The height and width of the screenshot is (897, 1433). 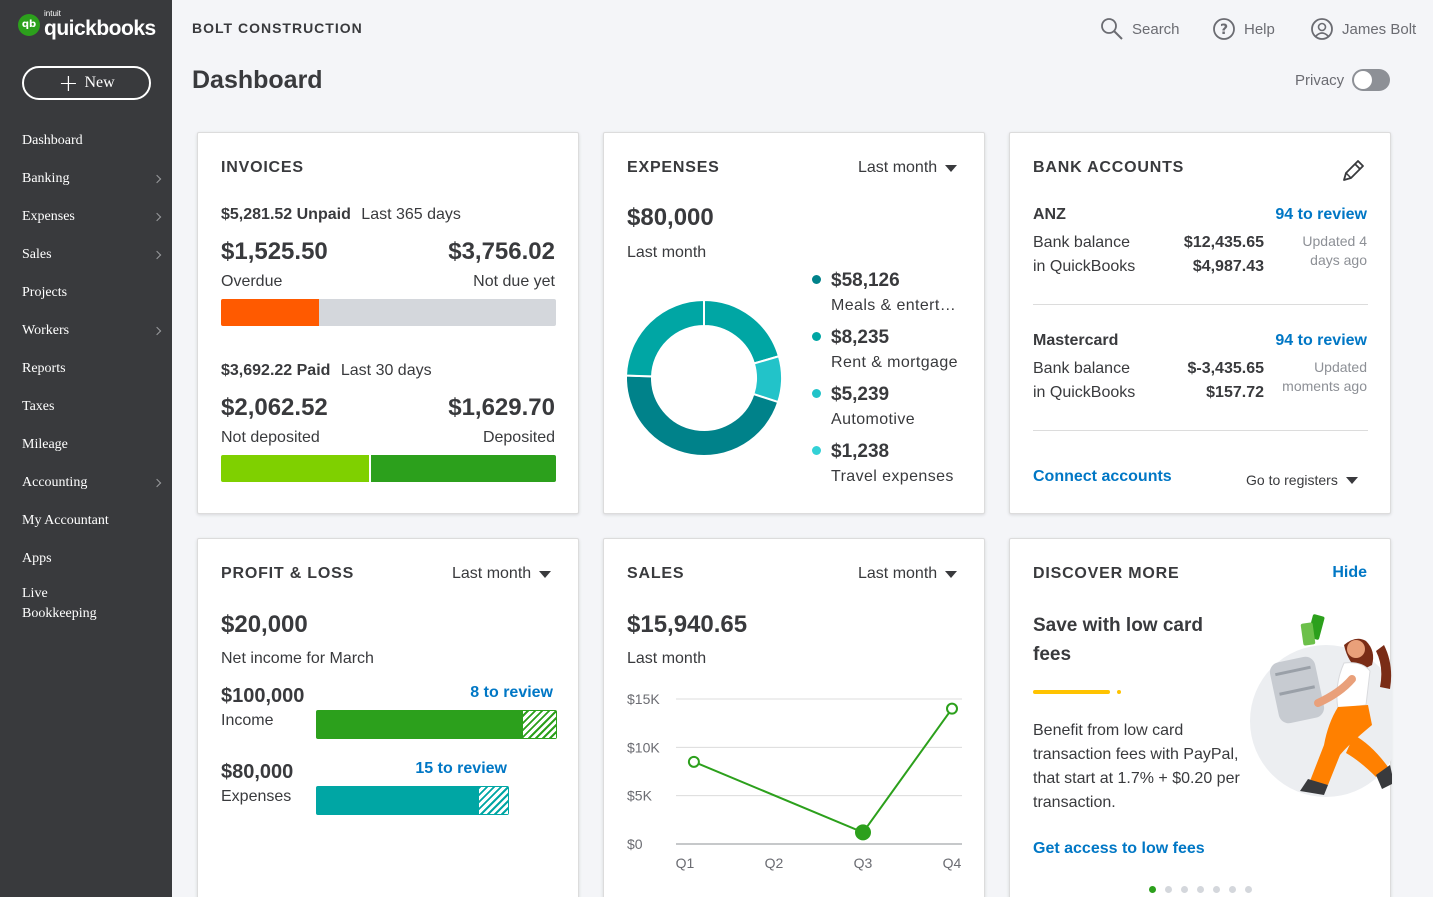 What do you see at coordinates (816, 393) in the screenshot?
I see `legend-dot` at bounding box center [816, 393].